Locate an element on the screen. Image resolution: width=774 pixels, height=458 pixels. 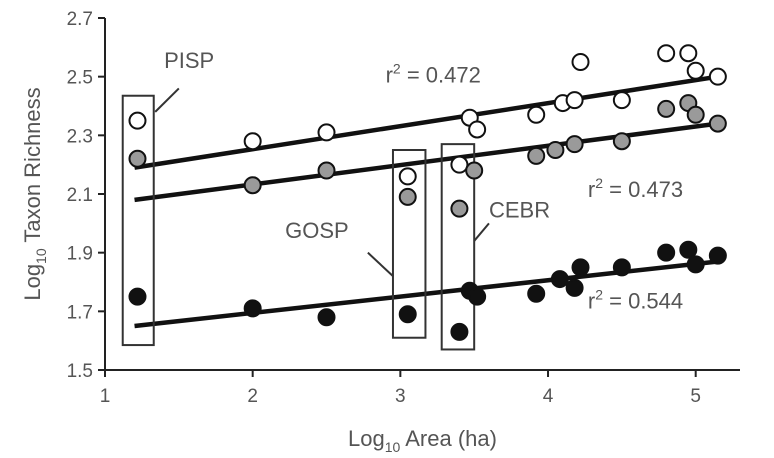
y-tick-label: 1.9 is located at coordinates (80, 254).